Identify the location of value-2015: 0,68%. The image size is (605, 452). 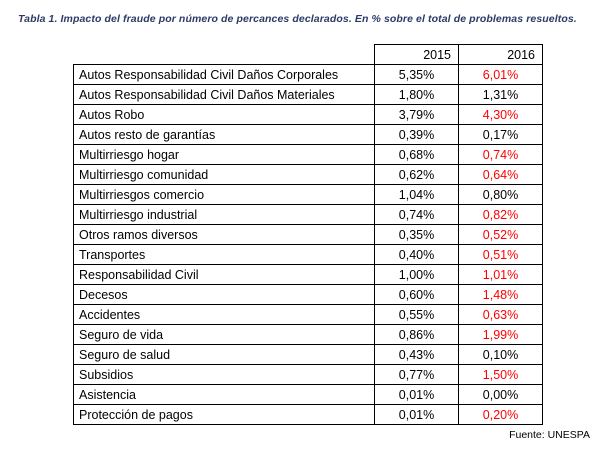
(416, 154).